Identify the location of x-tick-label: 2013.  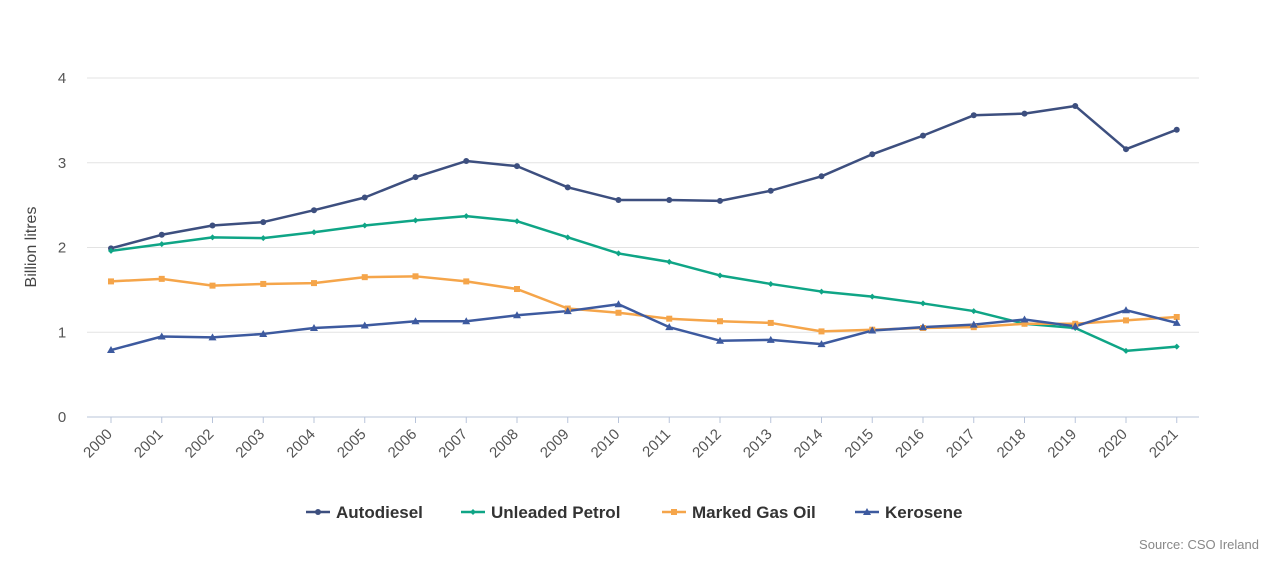
(758, 444).